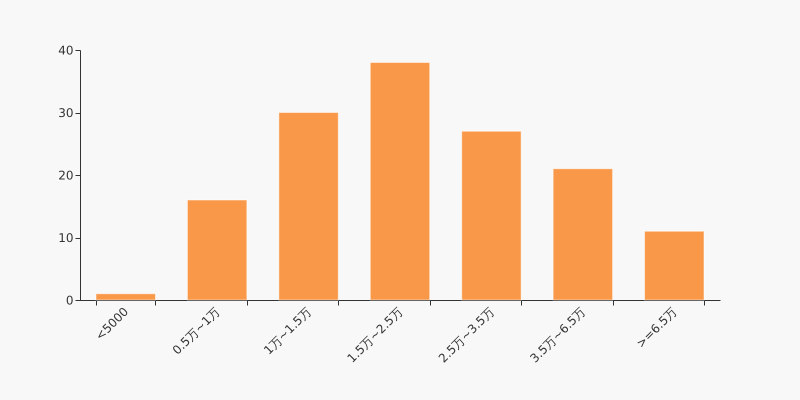 This screenshot has height=400, width=800. Describe the element at coordinates (66, 238) in the screenshot. I see `y-tick-label: 10` at that location.